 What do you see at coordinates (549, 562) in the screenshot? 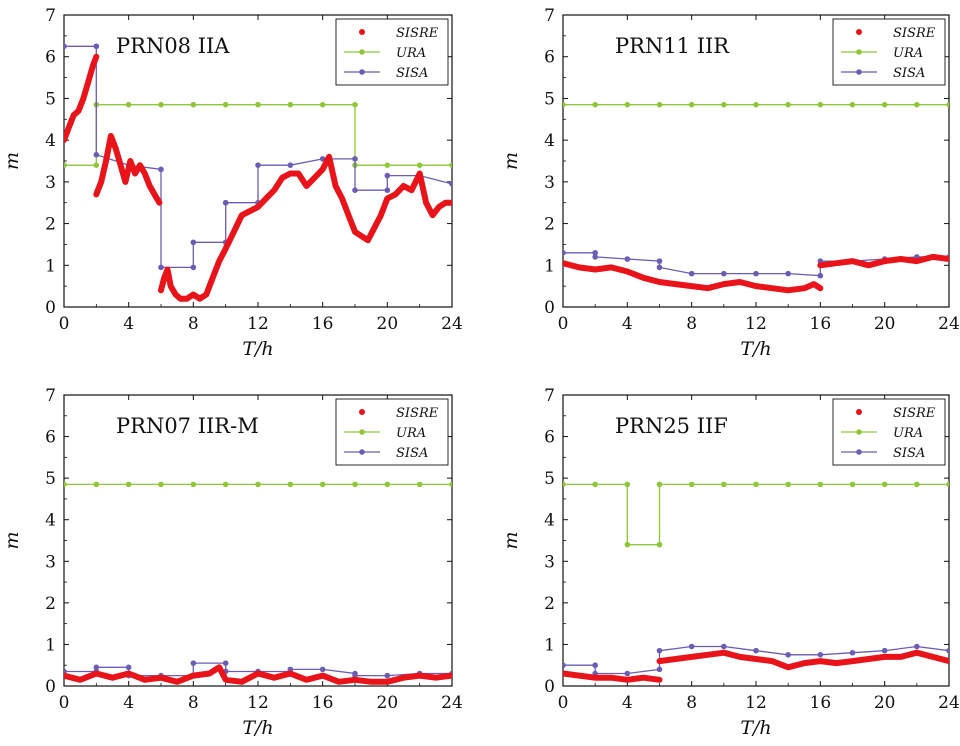
I see `y-tick-label: 3` at bounding box center [549, 562].